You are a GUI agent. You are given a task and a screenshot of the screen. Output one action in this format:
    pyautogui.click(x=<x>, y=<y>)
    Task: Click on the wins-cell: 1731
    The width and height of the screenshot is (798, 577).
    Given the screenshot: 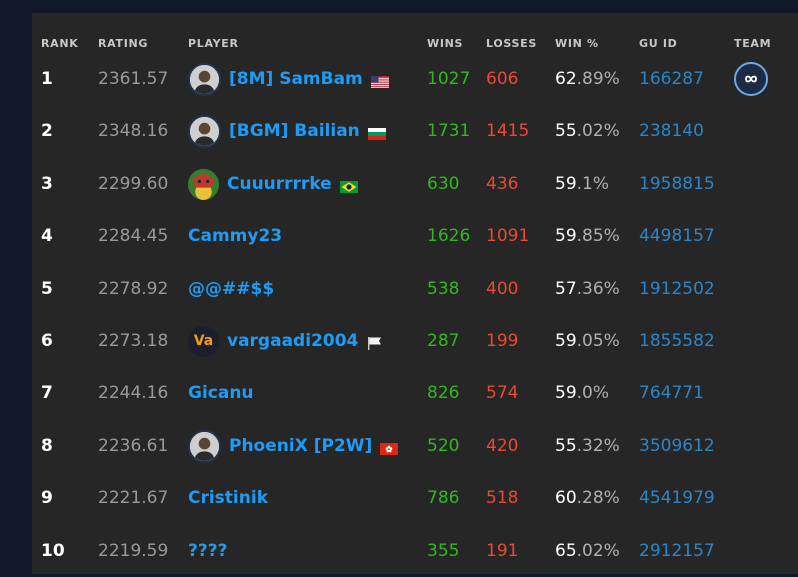 What is the action you would take?
    pyautogui.click(x=449, y=131)
    